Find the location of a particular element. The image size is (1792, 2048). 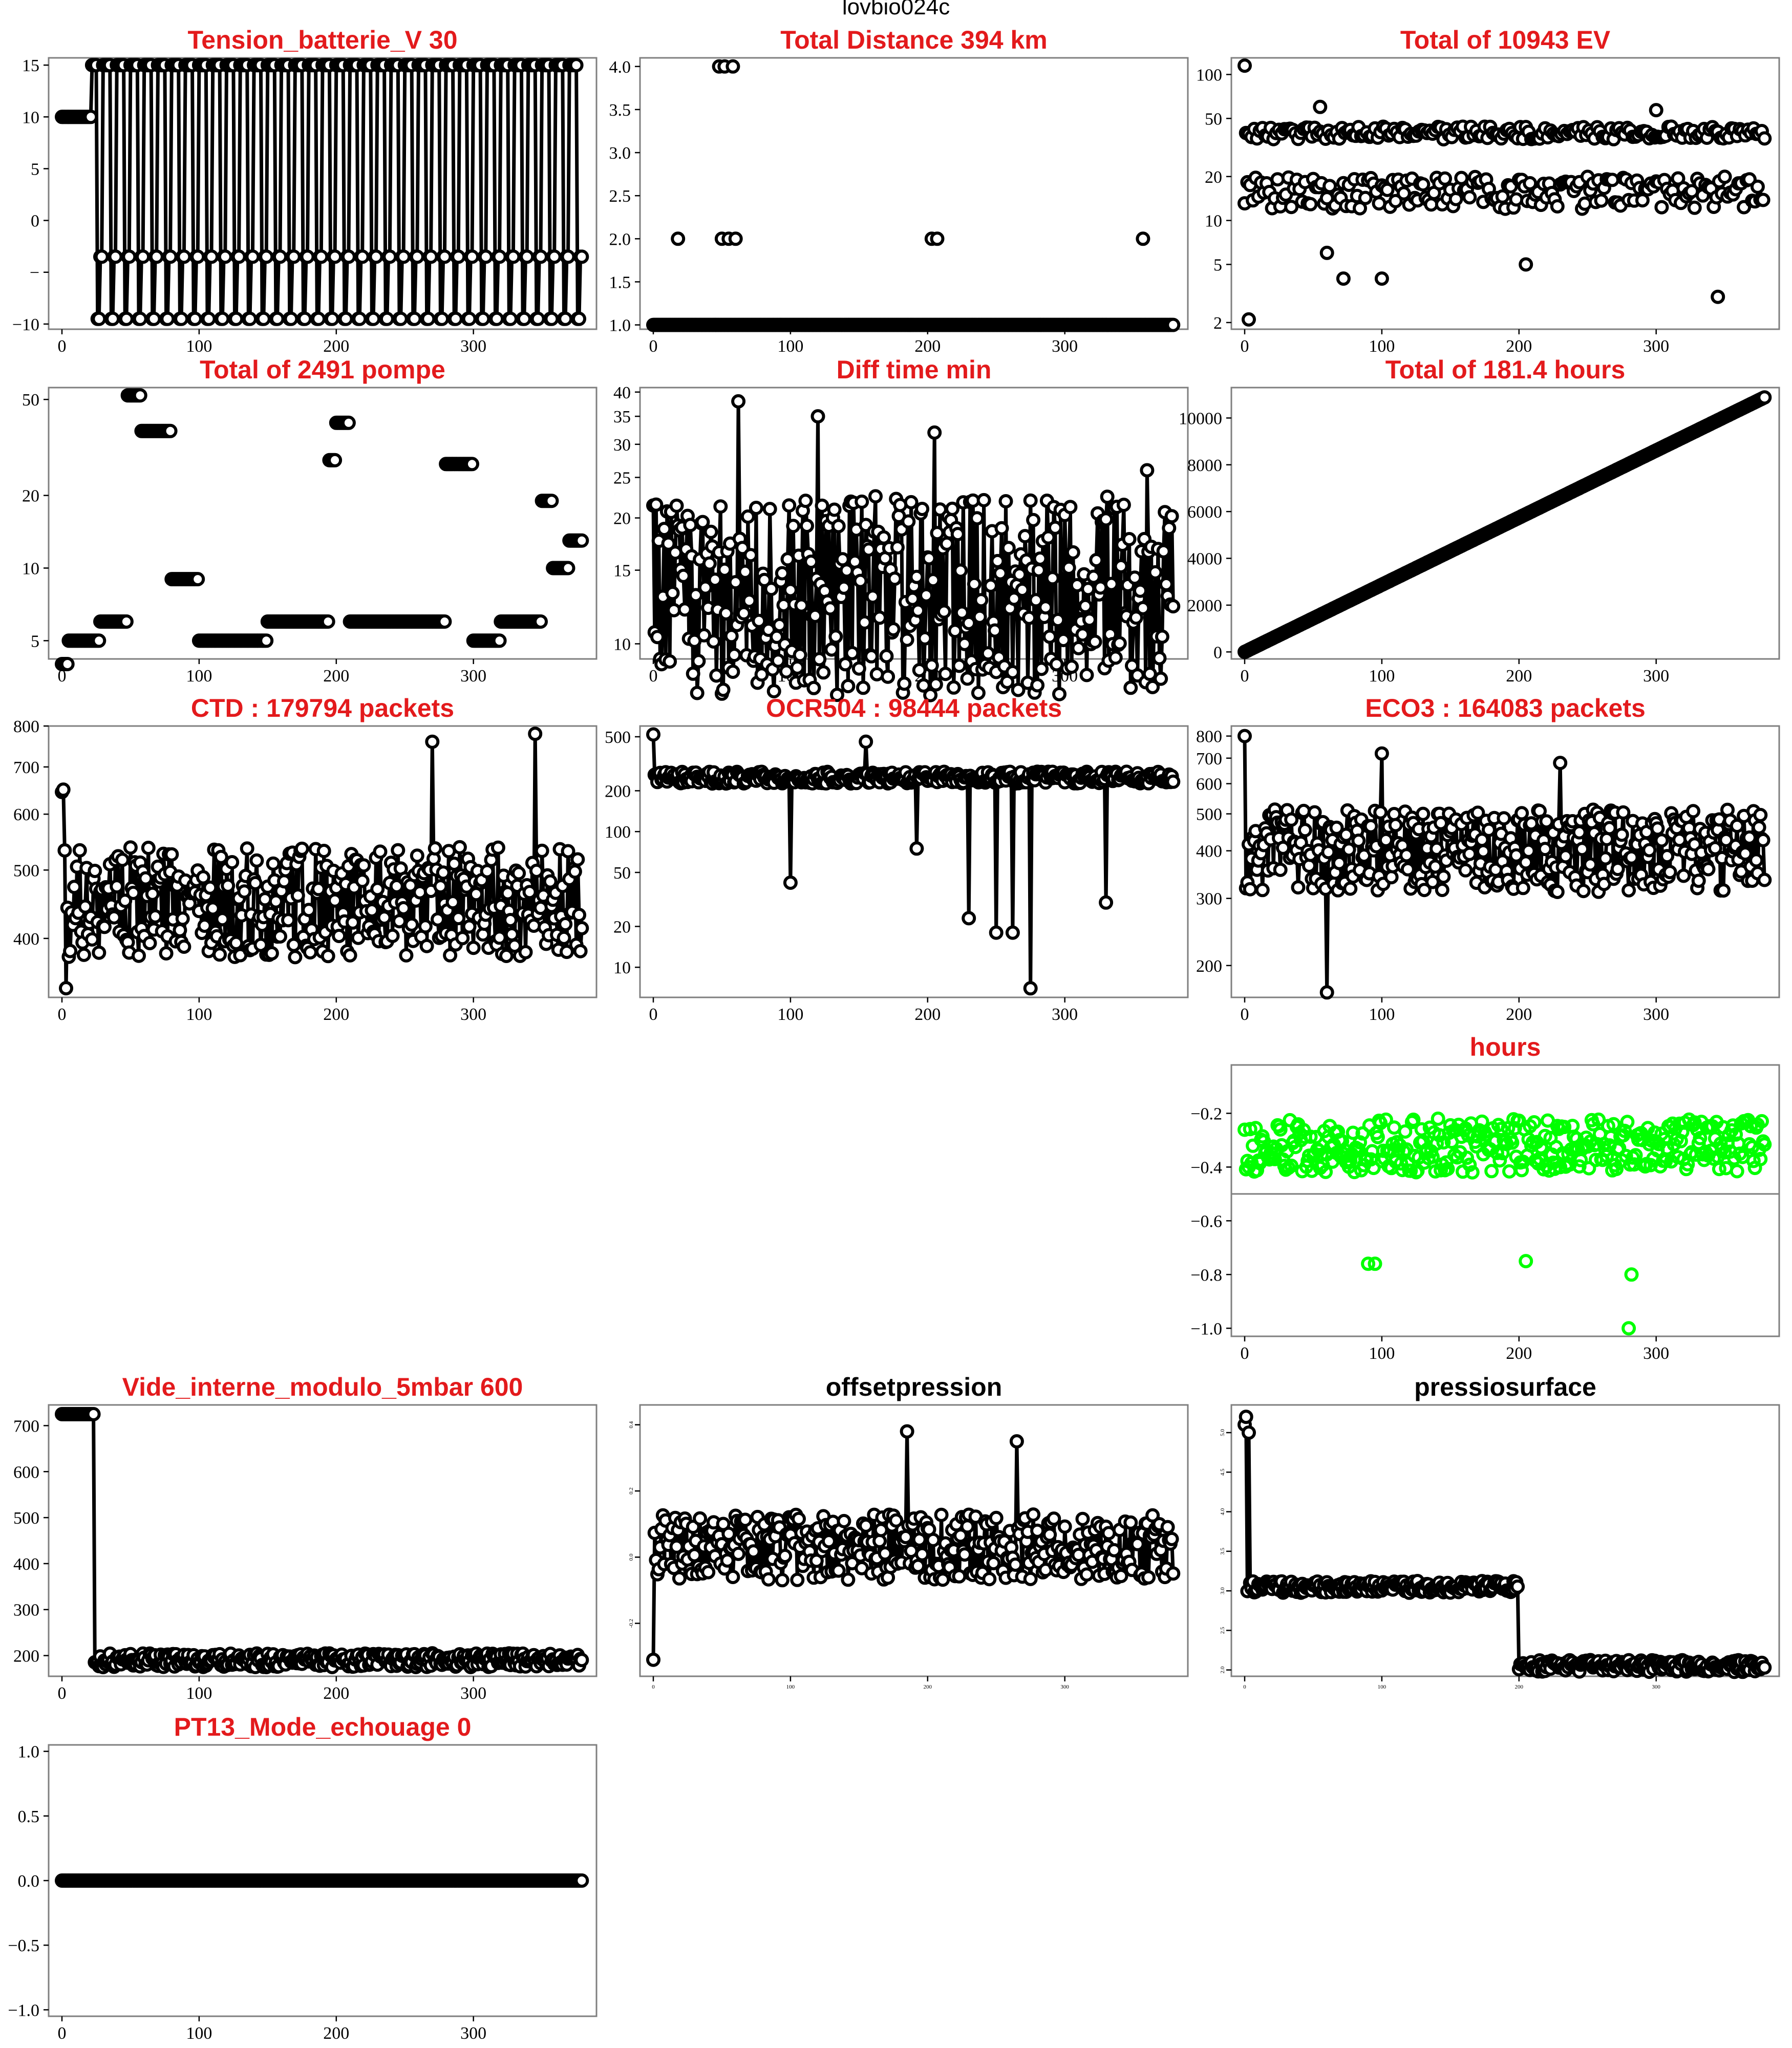

y-tick-label: 2 is located at coordinates (1217, 323).